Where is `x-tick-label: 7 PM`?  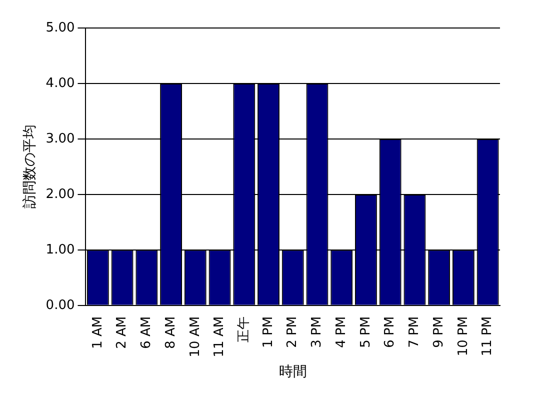 x-tick-label: 7 PM is located at coordinates (414, 332).